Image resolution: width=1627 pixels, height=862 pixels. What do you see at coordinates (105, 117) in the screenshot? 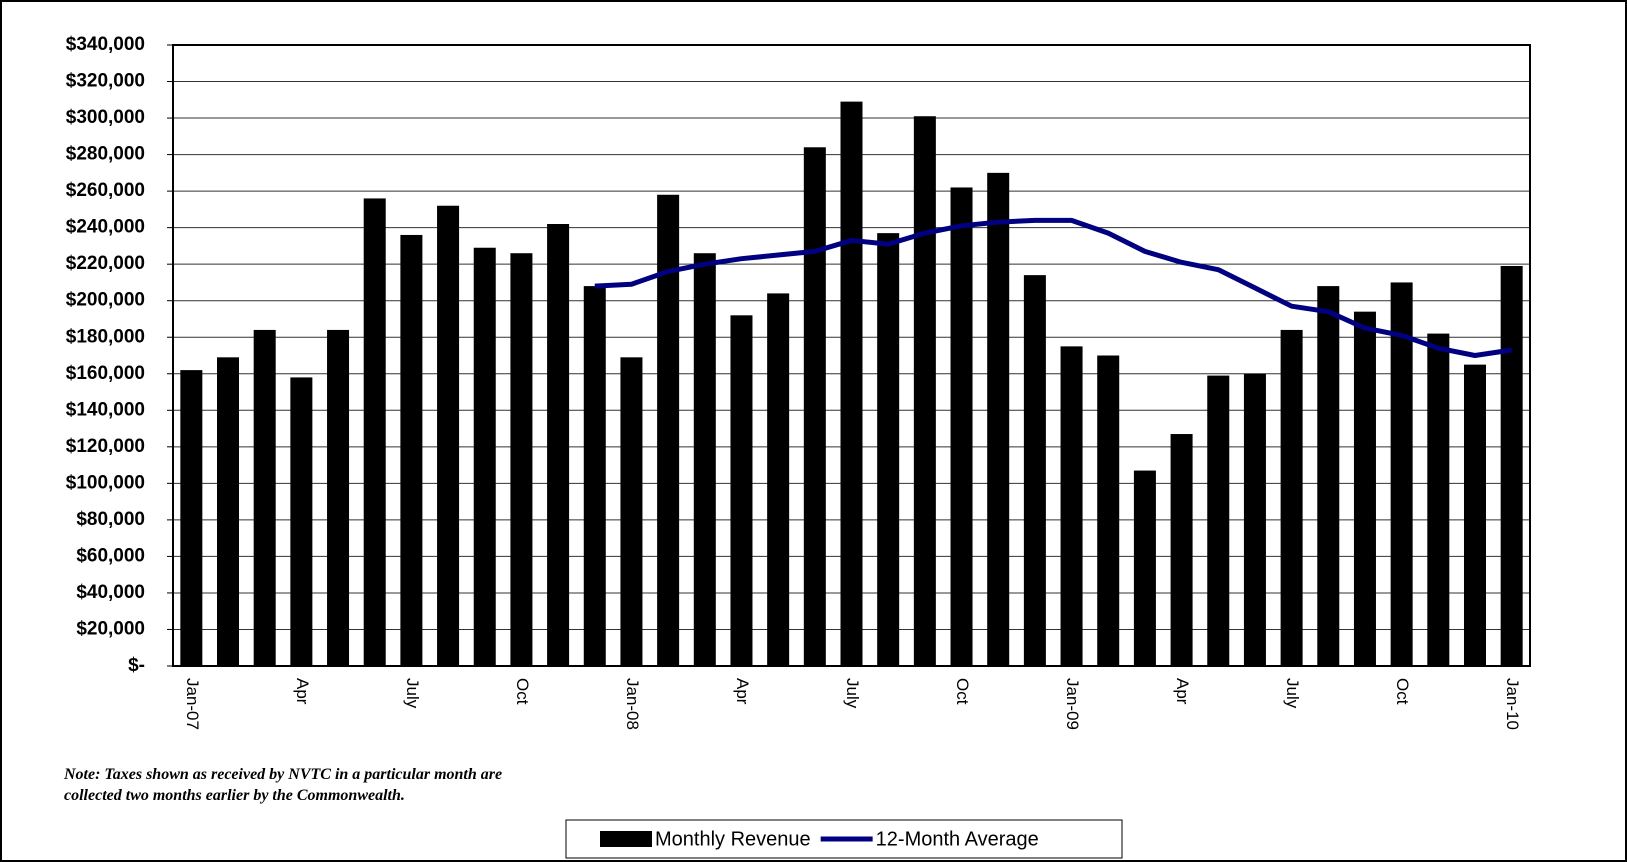
I see `y-tick-label: $300,000` at bounding box center [105, 117].